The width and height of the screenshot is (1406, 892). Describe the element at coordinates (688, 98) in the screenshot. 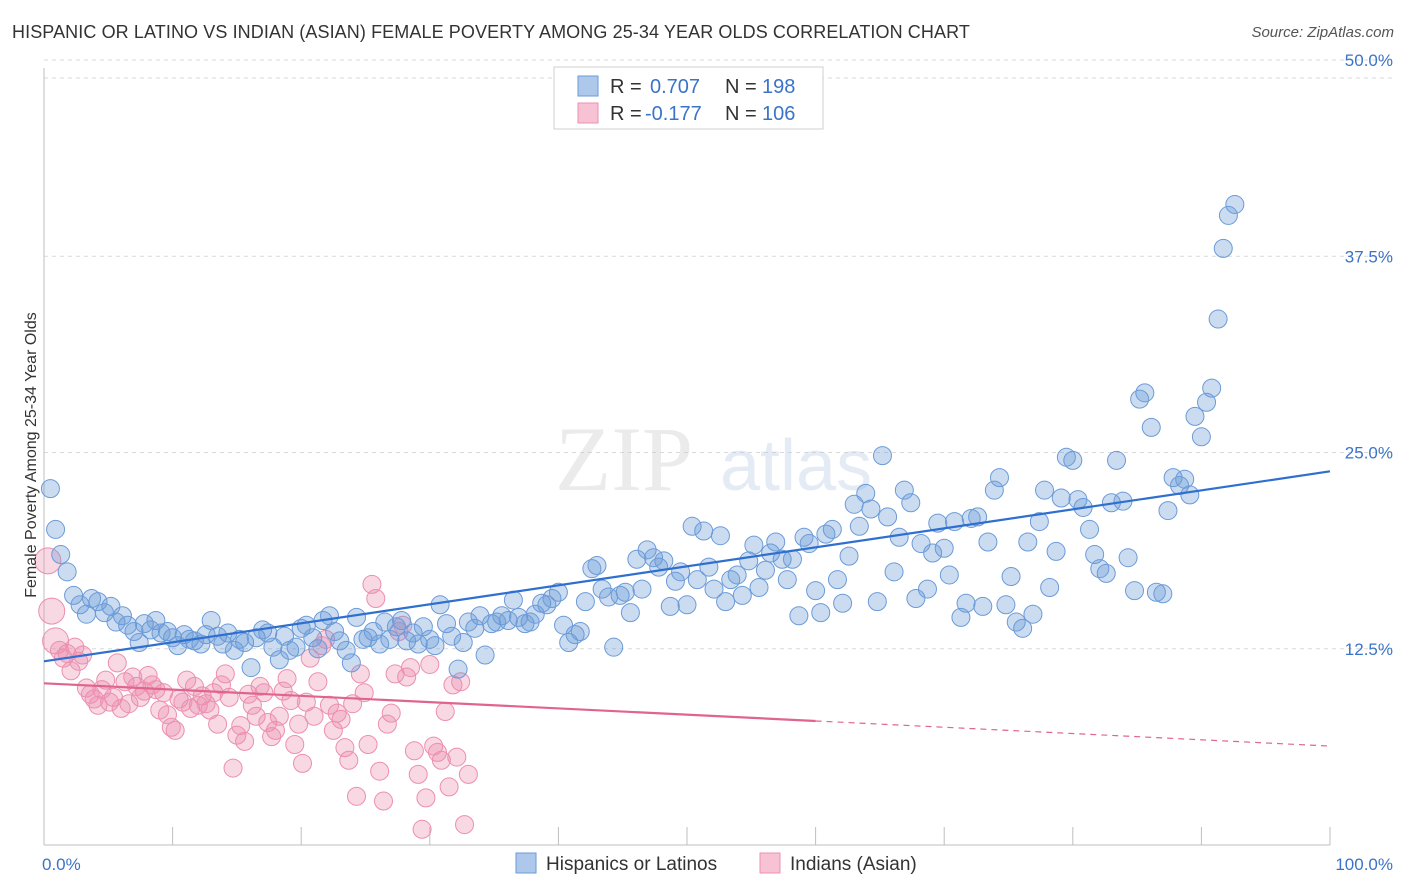

I see `legend: R = 0.707 N = 198 R = -0.177 N = 106` at that location.